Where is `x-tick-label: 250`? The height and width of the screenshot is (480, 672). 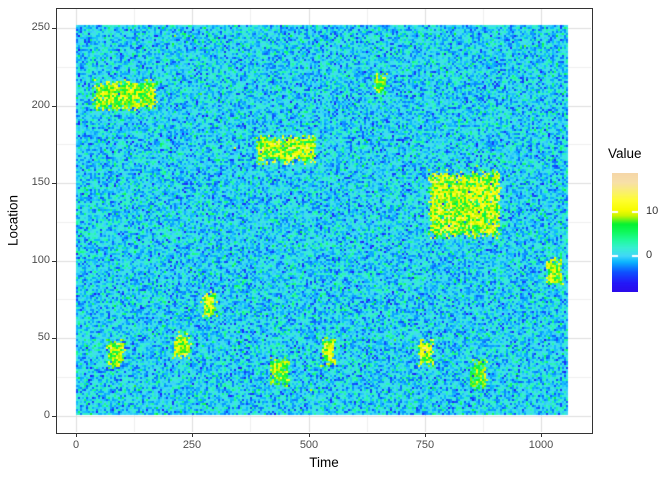
x-tick-label: 250 is located at coordinates (192, 445).